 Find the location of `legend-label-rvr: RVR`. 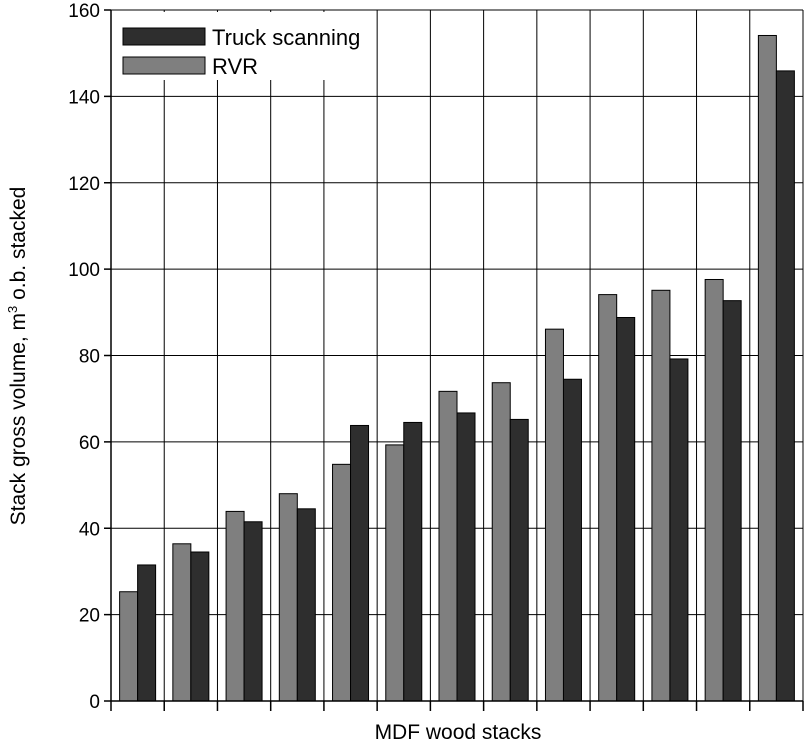

legend-label-rvr: RVR is located at coordinates (235, 66).